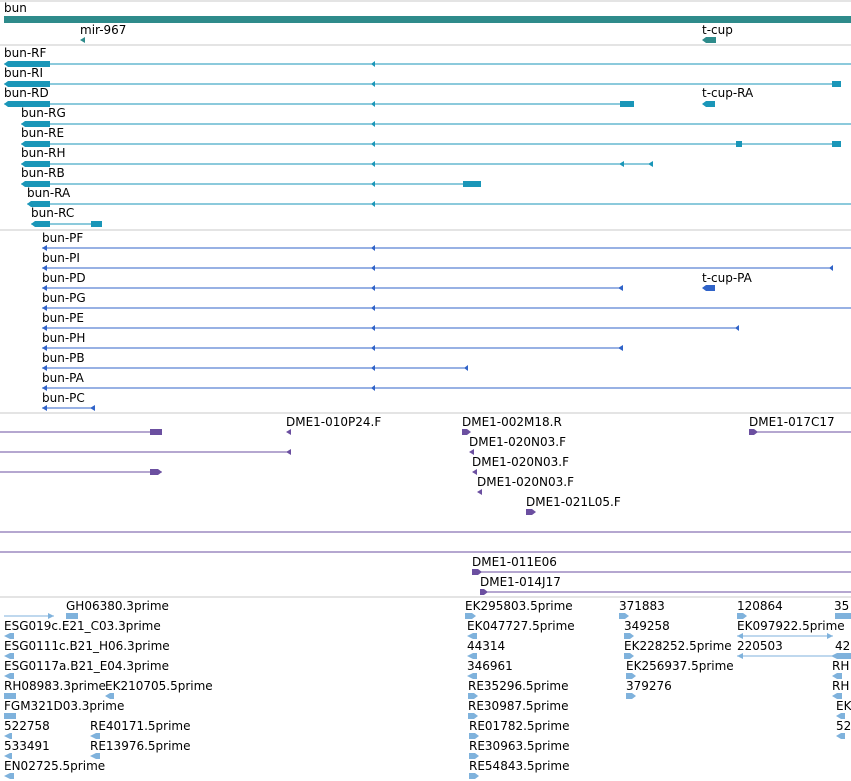  I want to click on transcript-label: bun-RG, so click(43, 113).